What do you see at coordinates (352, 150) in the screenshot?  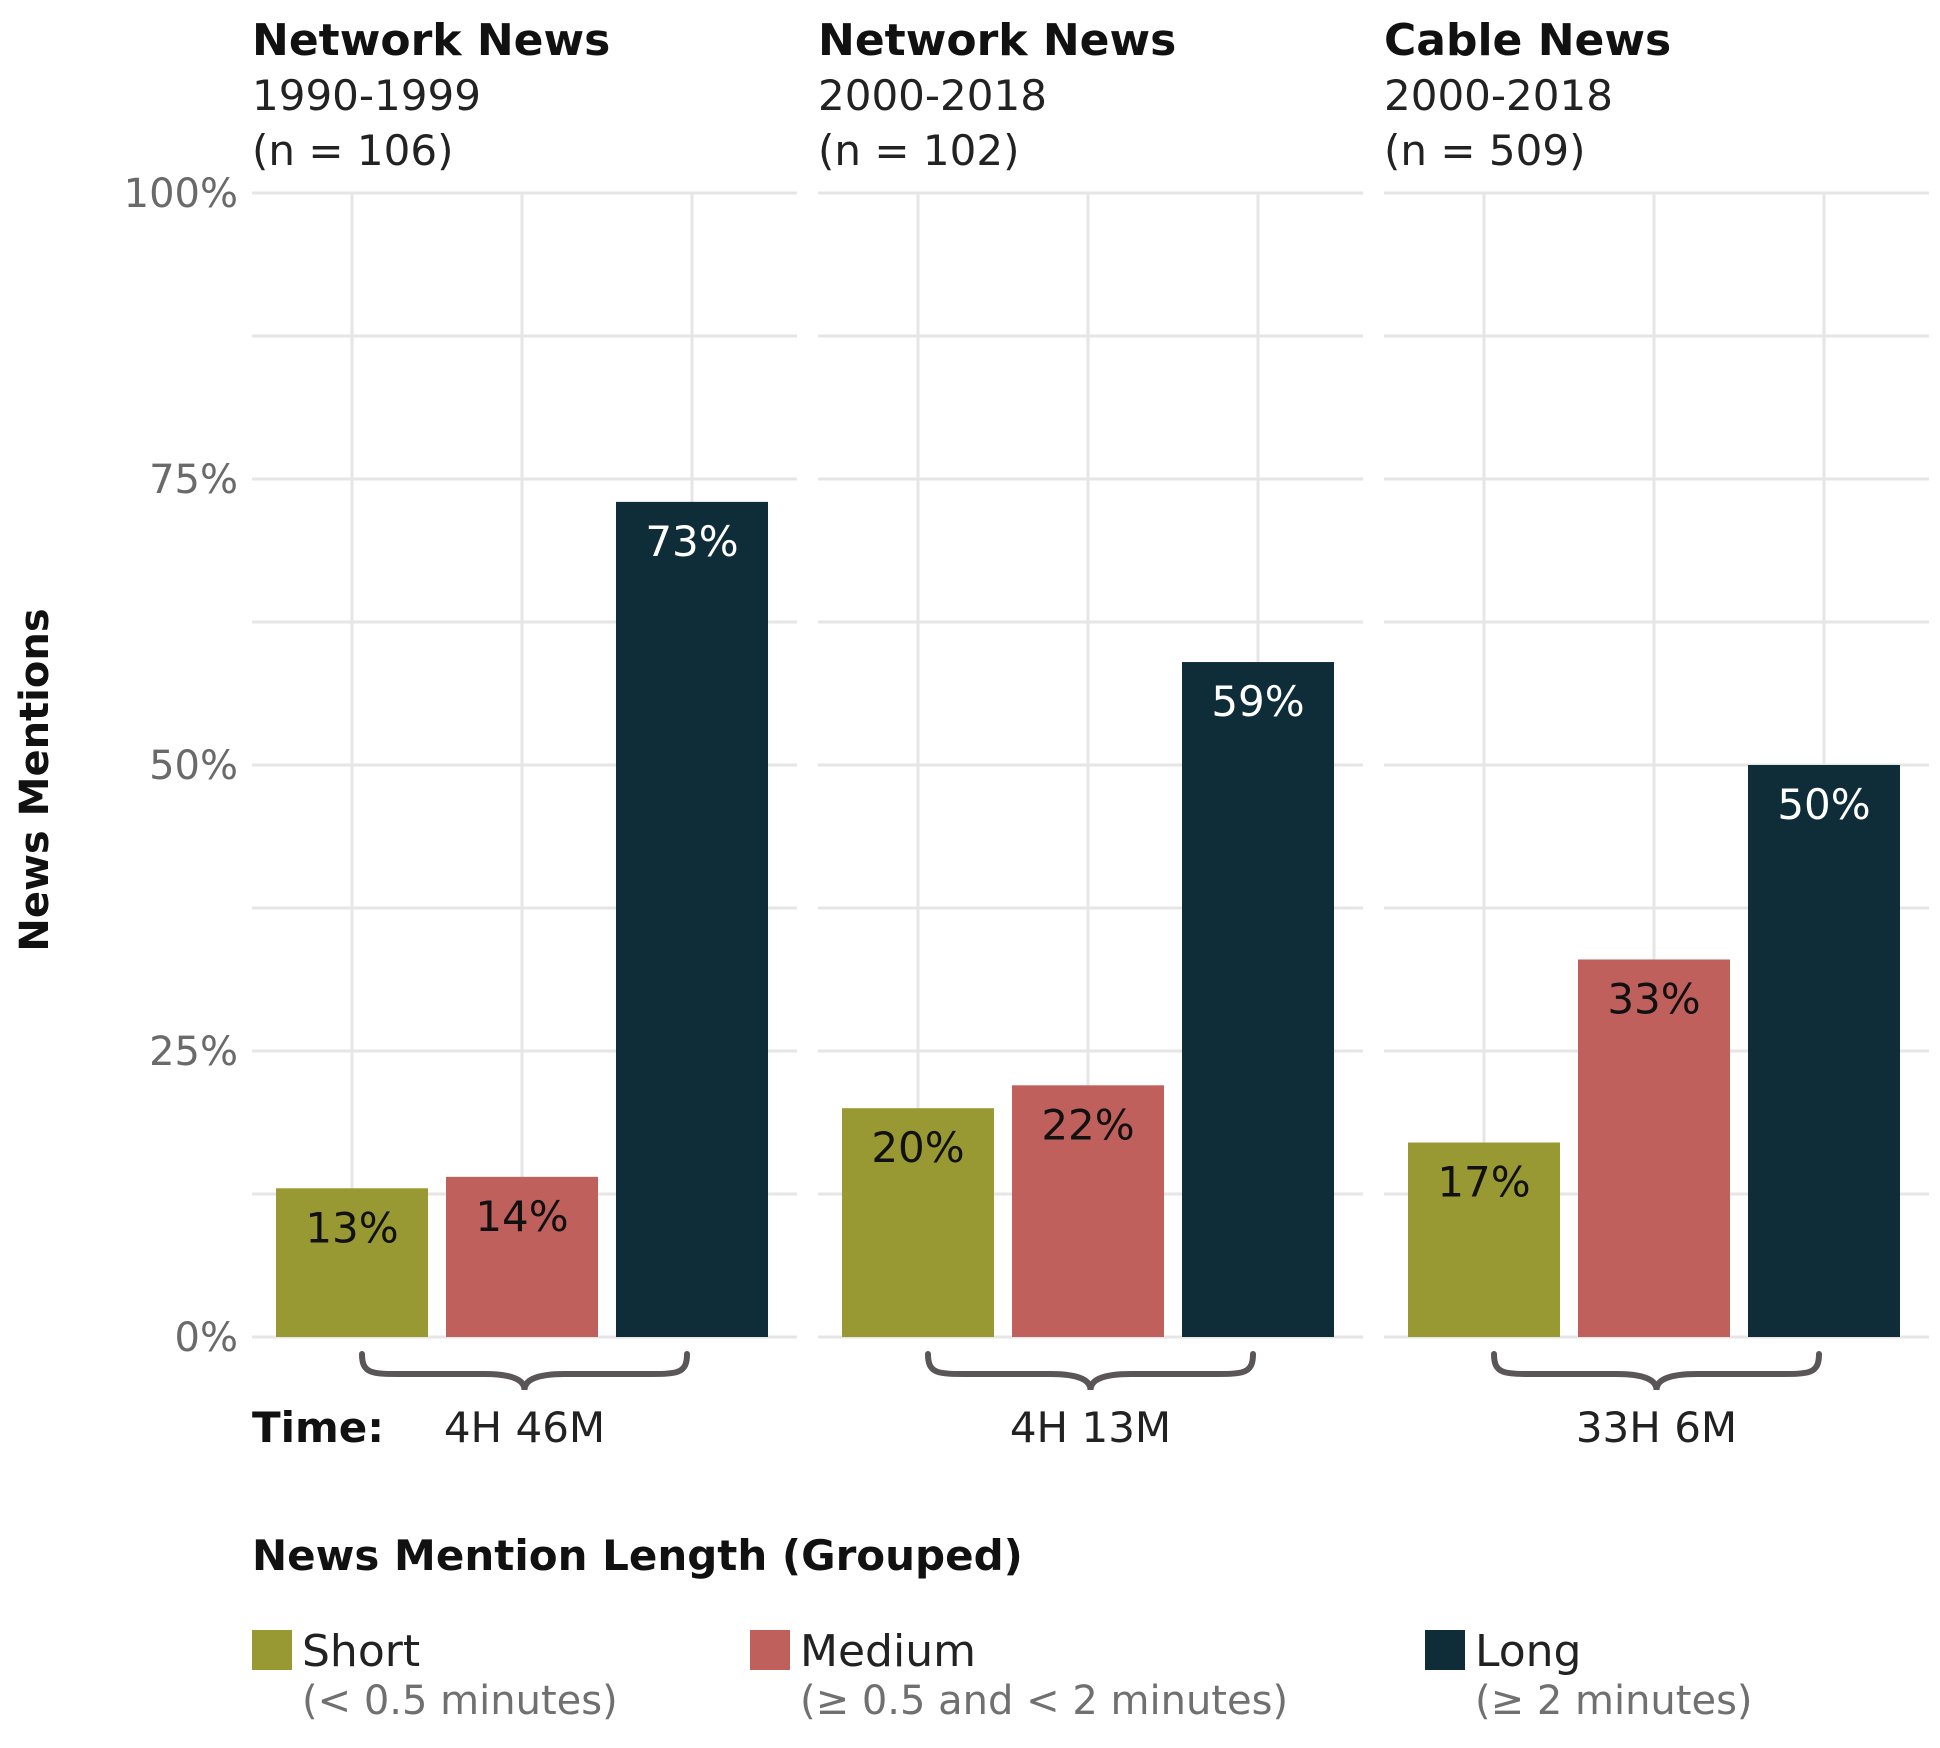 I see `panel-n: (n = 106)` at bounding box center [352, 150].